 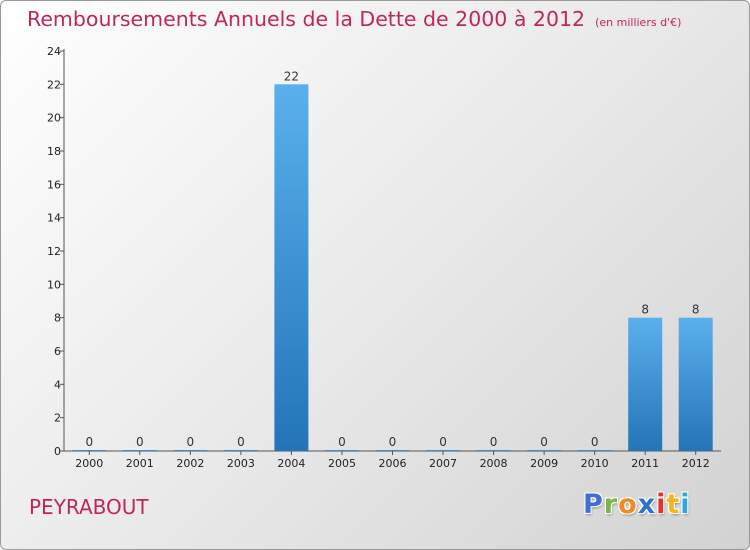 I want to click on bar-2005, so click(x=342, y=450).